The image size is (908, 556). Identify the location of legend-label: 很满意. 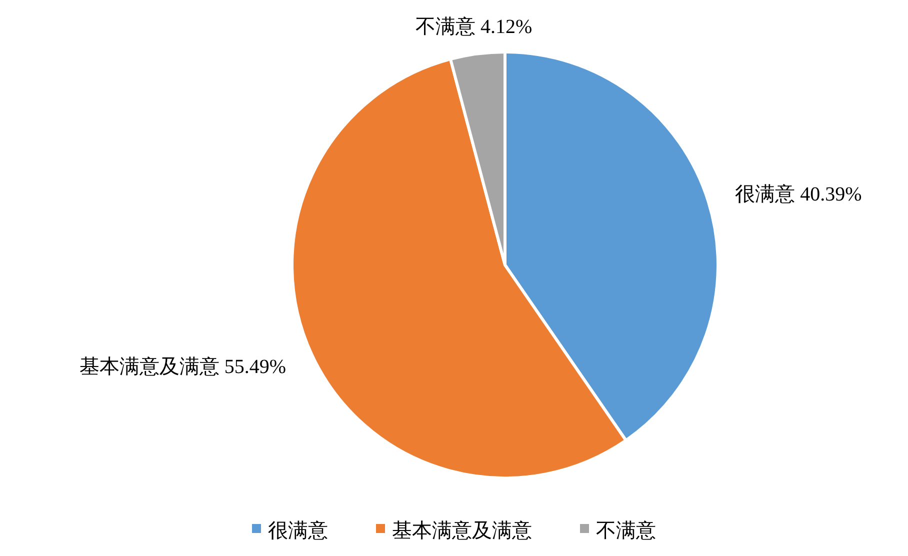
(298, 531).